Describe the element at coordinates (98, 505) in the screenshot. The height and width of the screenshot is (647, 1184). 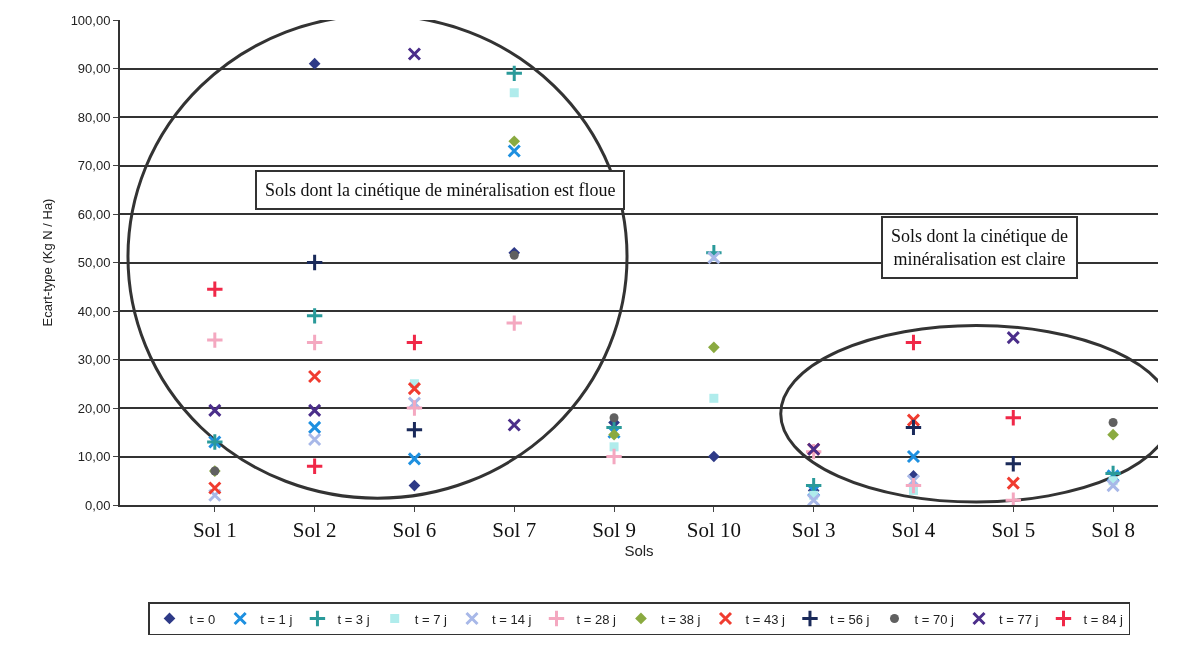
I see `y-tick-label: 0,00` at that location.